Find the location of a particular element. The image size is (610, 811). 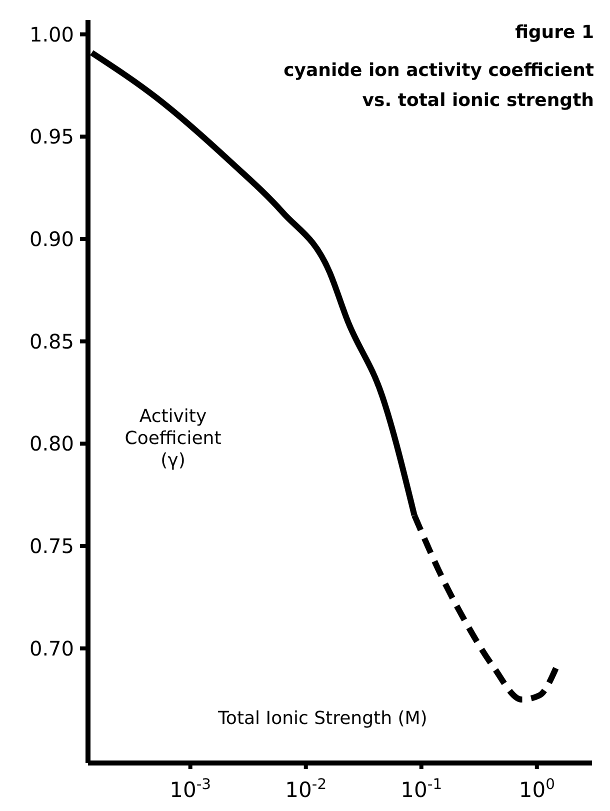

y-tick-label: 1.00 is located at coordinates (51, 34).